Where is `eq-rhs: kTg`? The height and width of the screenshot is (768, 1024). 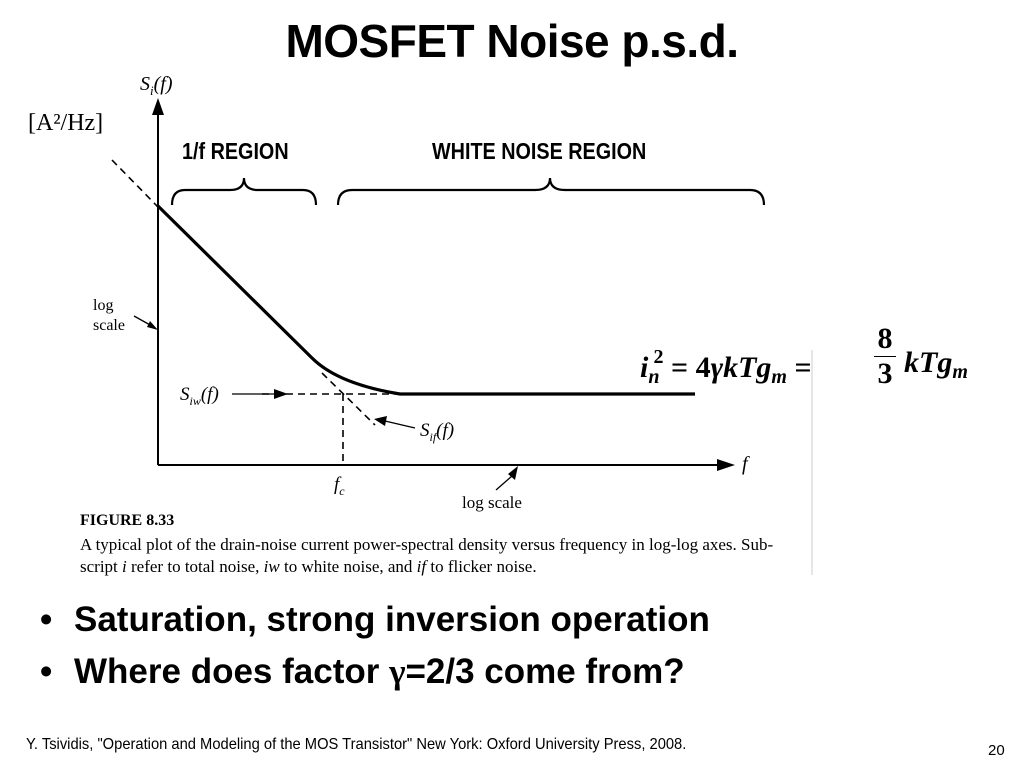
eq-rhs: kTg is located at coordinates (928, 362).